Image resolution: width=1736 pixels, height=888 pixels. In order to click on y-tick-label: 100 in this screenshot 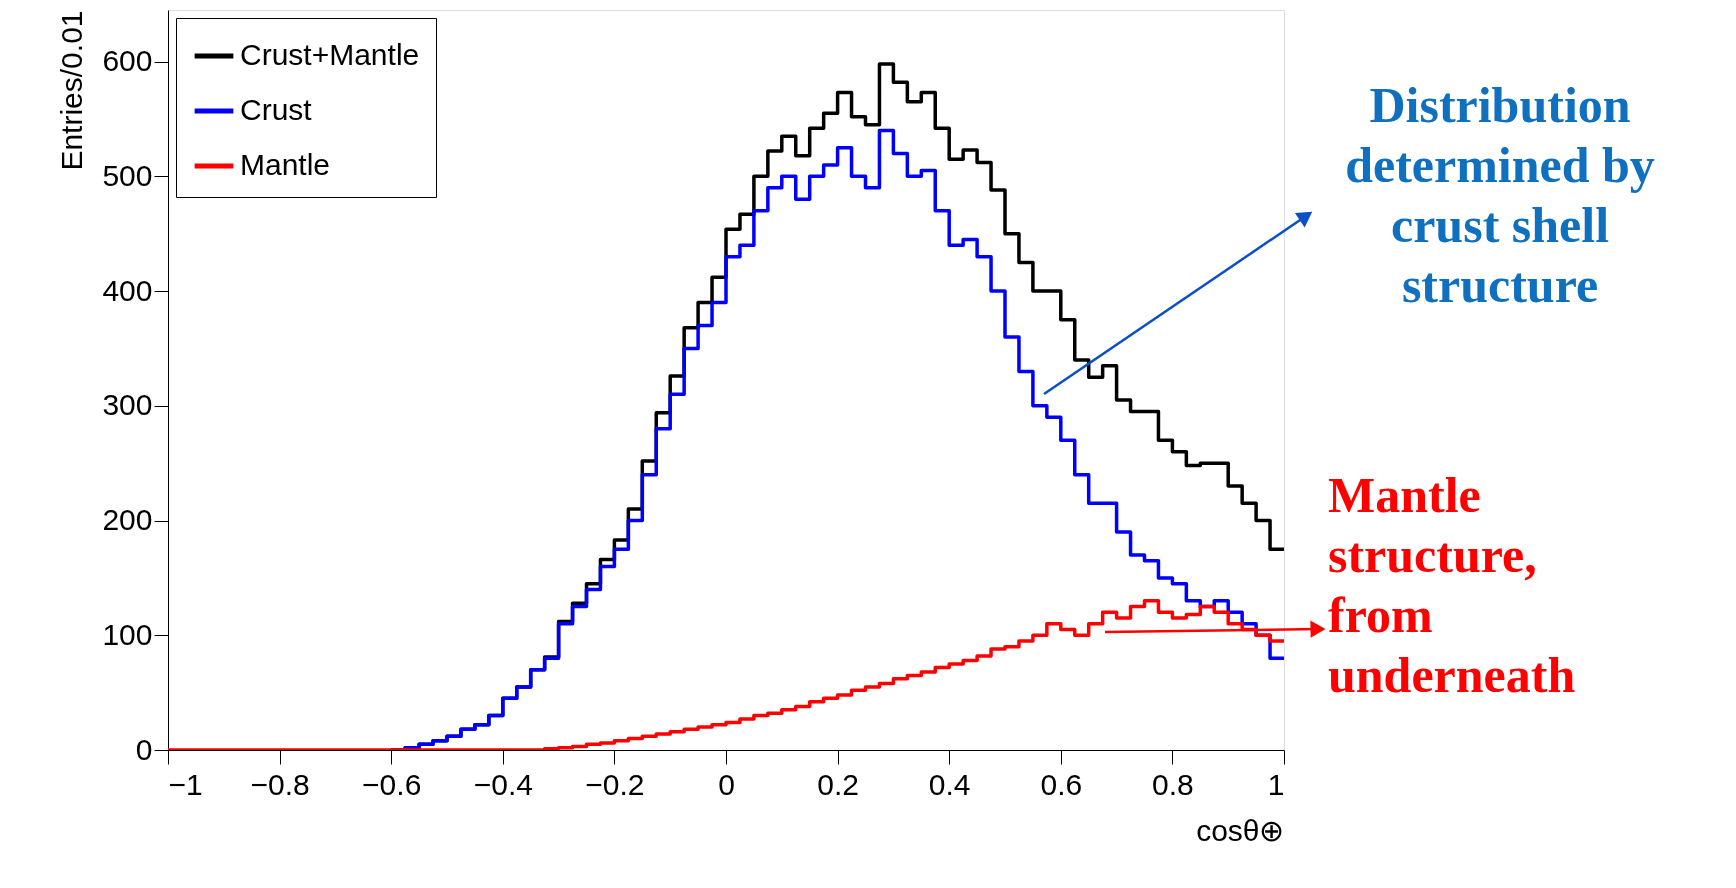, I will do `click(127, 634)`.